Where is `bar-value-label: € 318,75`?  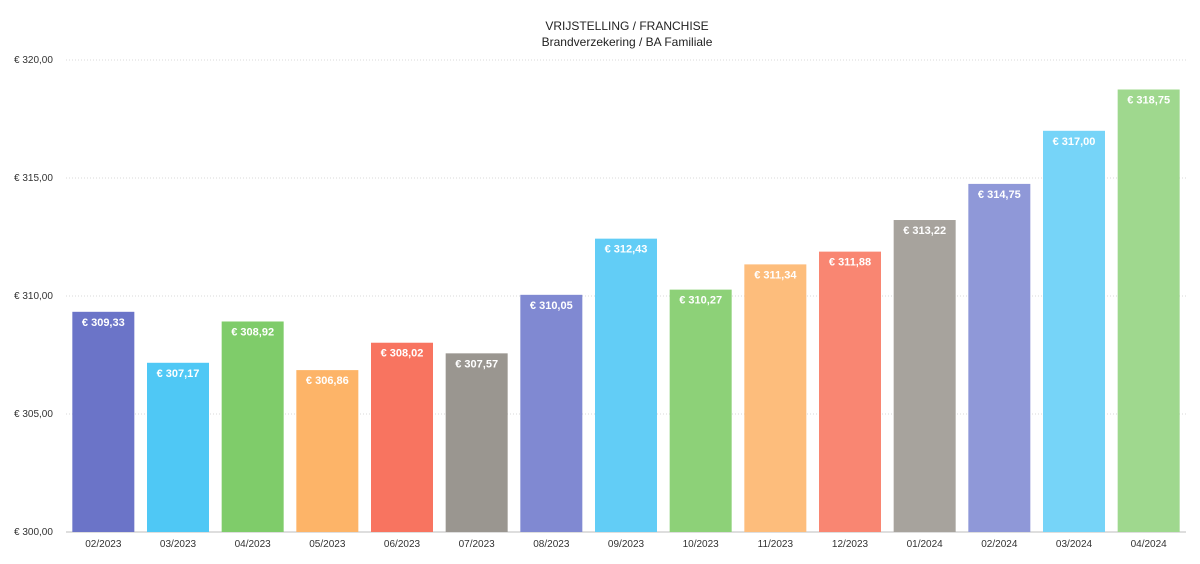
bar-value-label: € 318,75 is located at coordinates (1148, 101).